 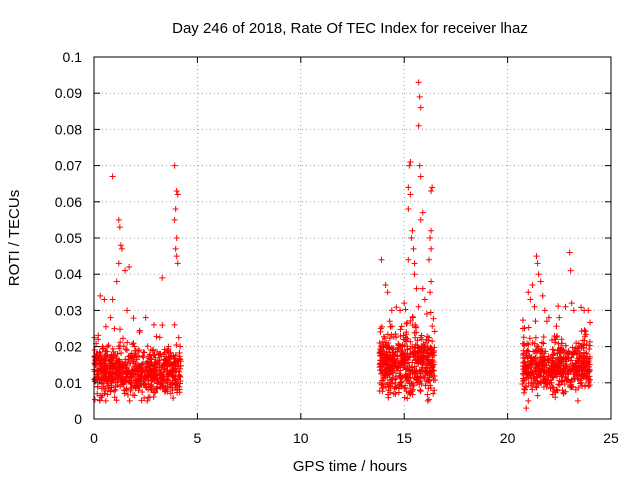 I want to click on x-tick-label: 25, so click(x=611, y=438).